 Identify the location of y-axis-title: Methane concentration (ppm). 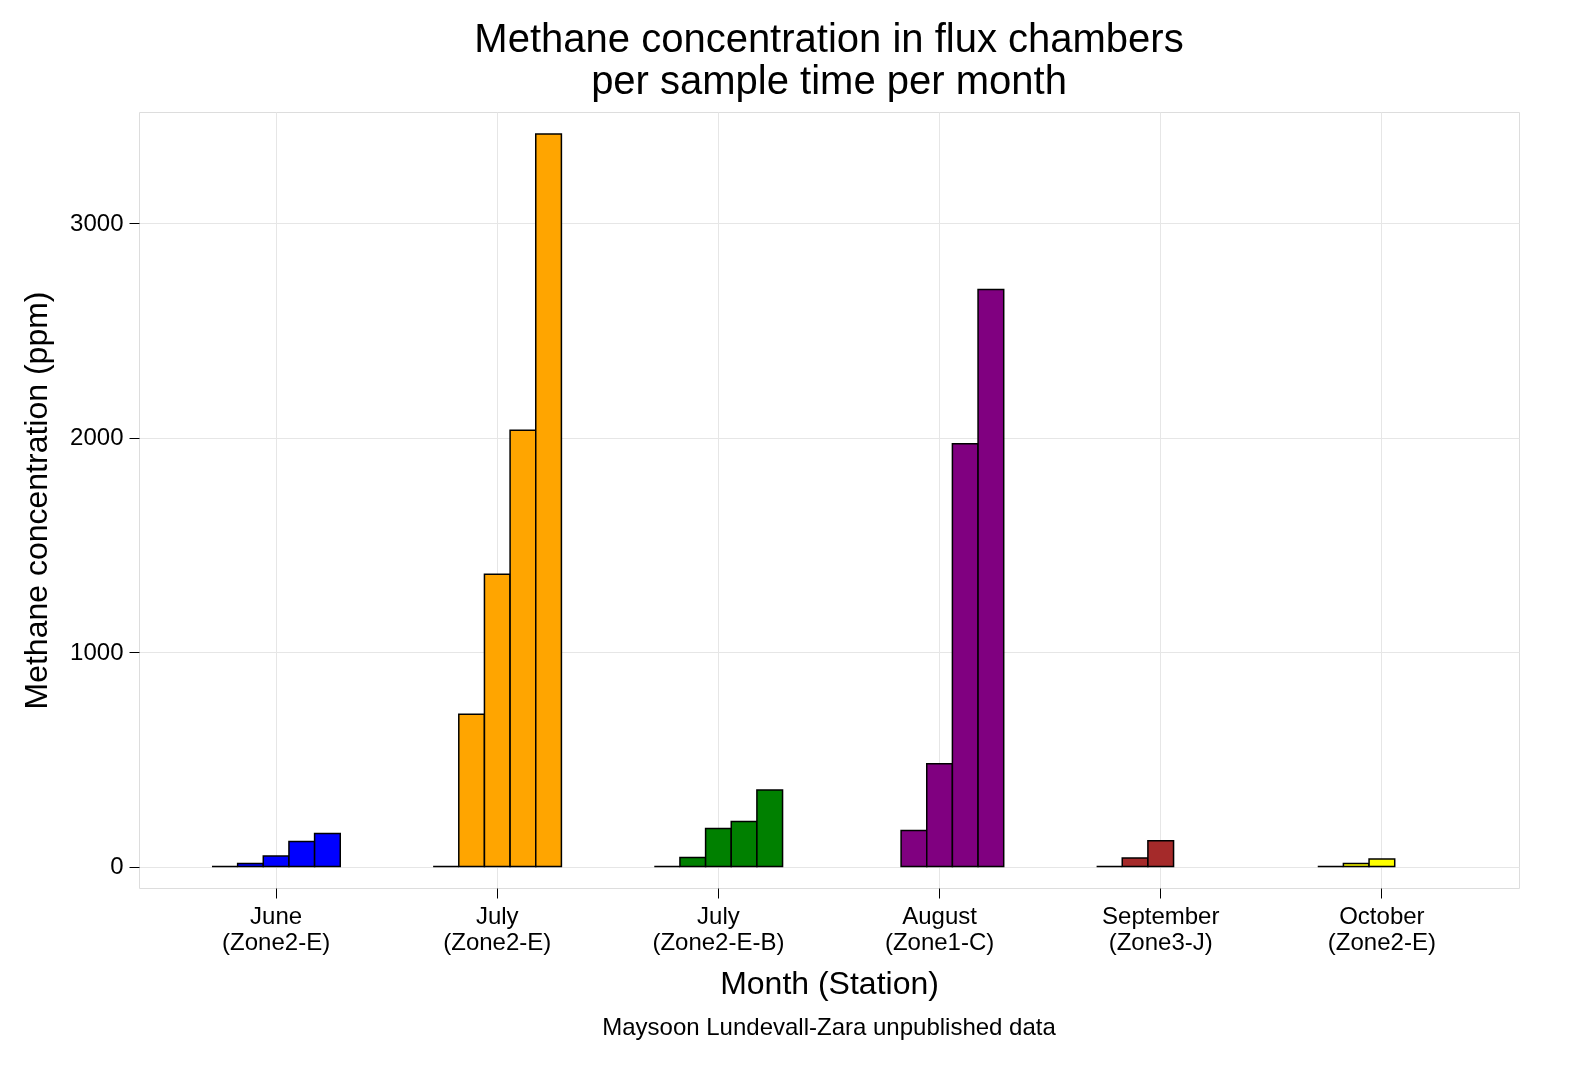
(36, 500).